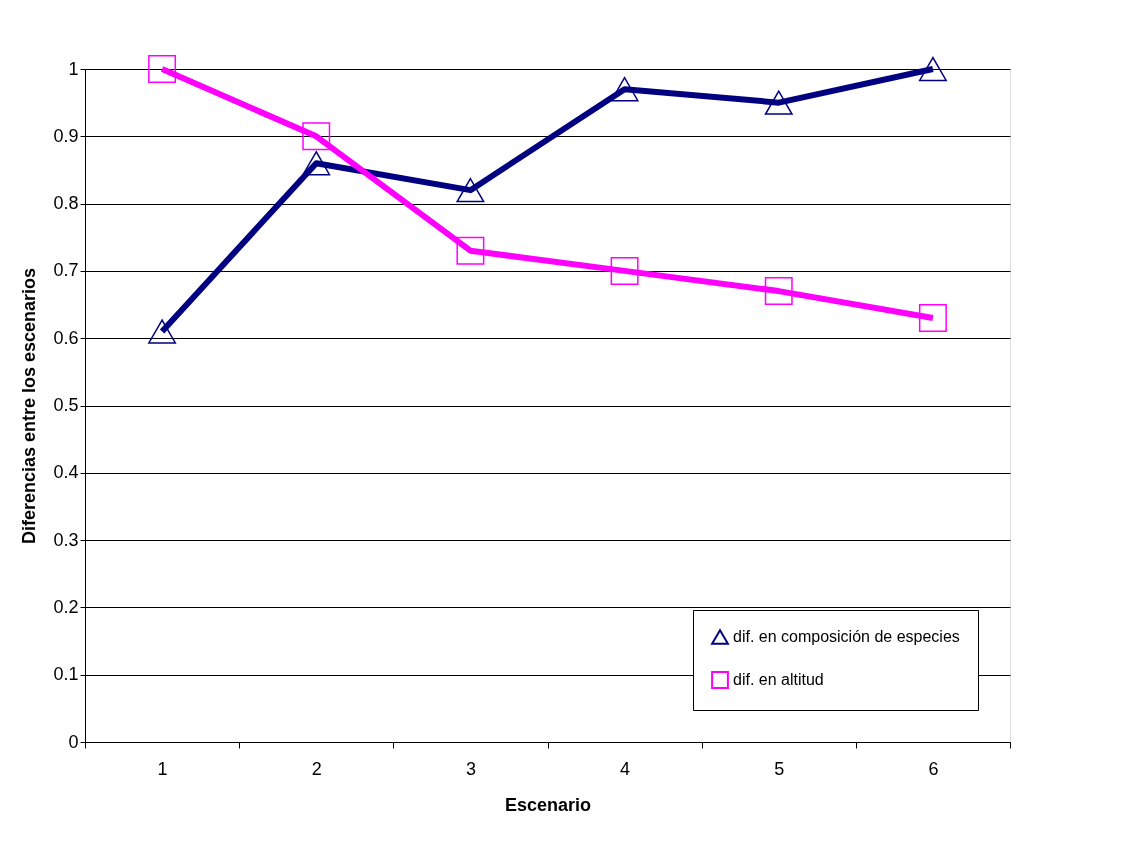  What do you see at coordinates (66, 203) in the screenshot?
I see `y-tick-label: 0.8` at bounding box center [66, 203].